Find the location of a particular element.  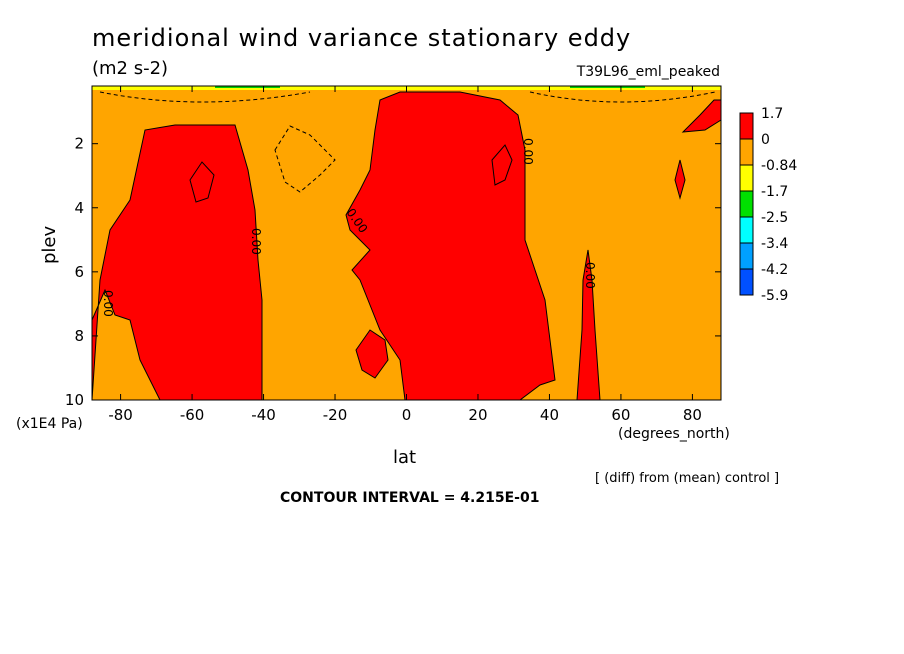

colorbar-label: -4.2 is located at coordinates (774, 270).